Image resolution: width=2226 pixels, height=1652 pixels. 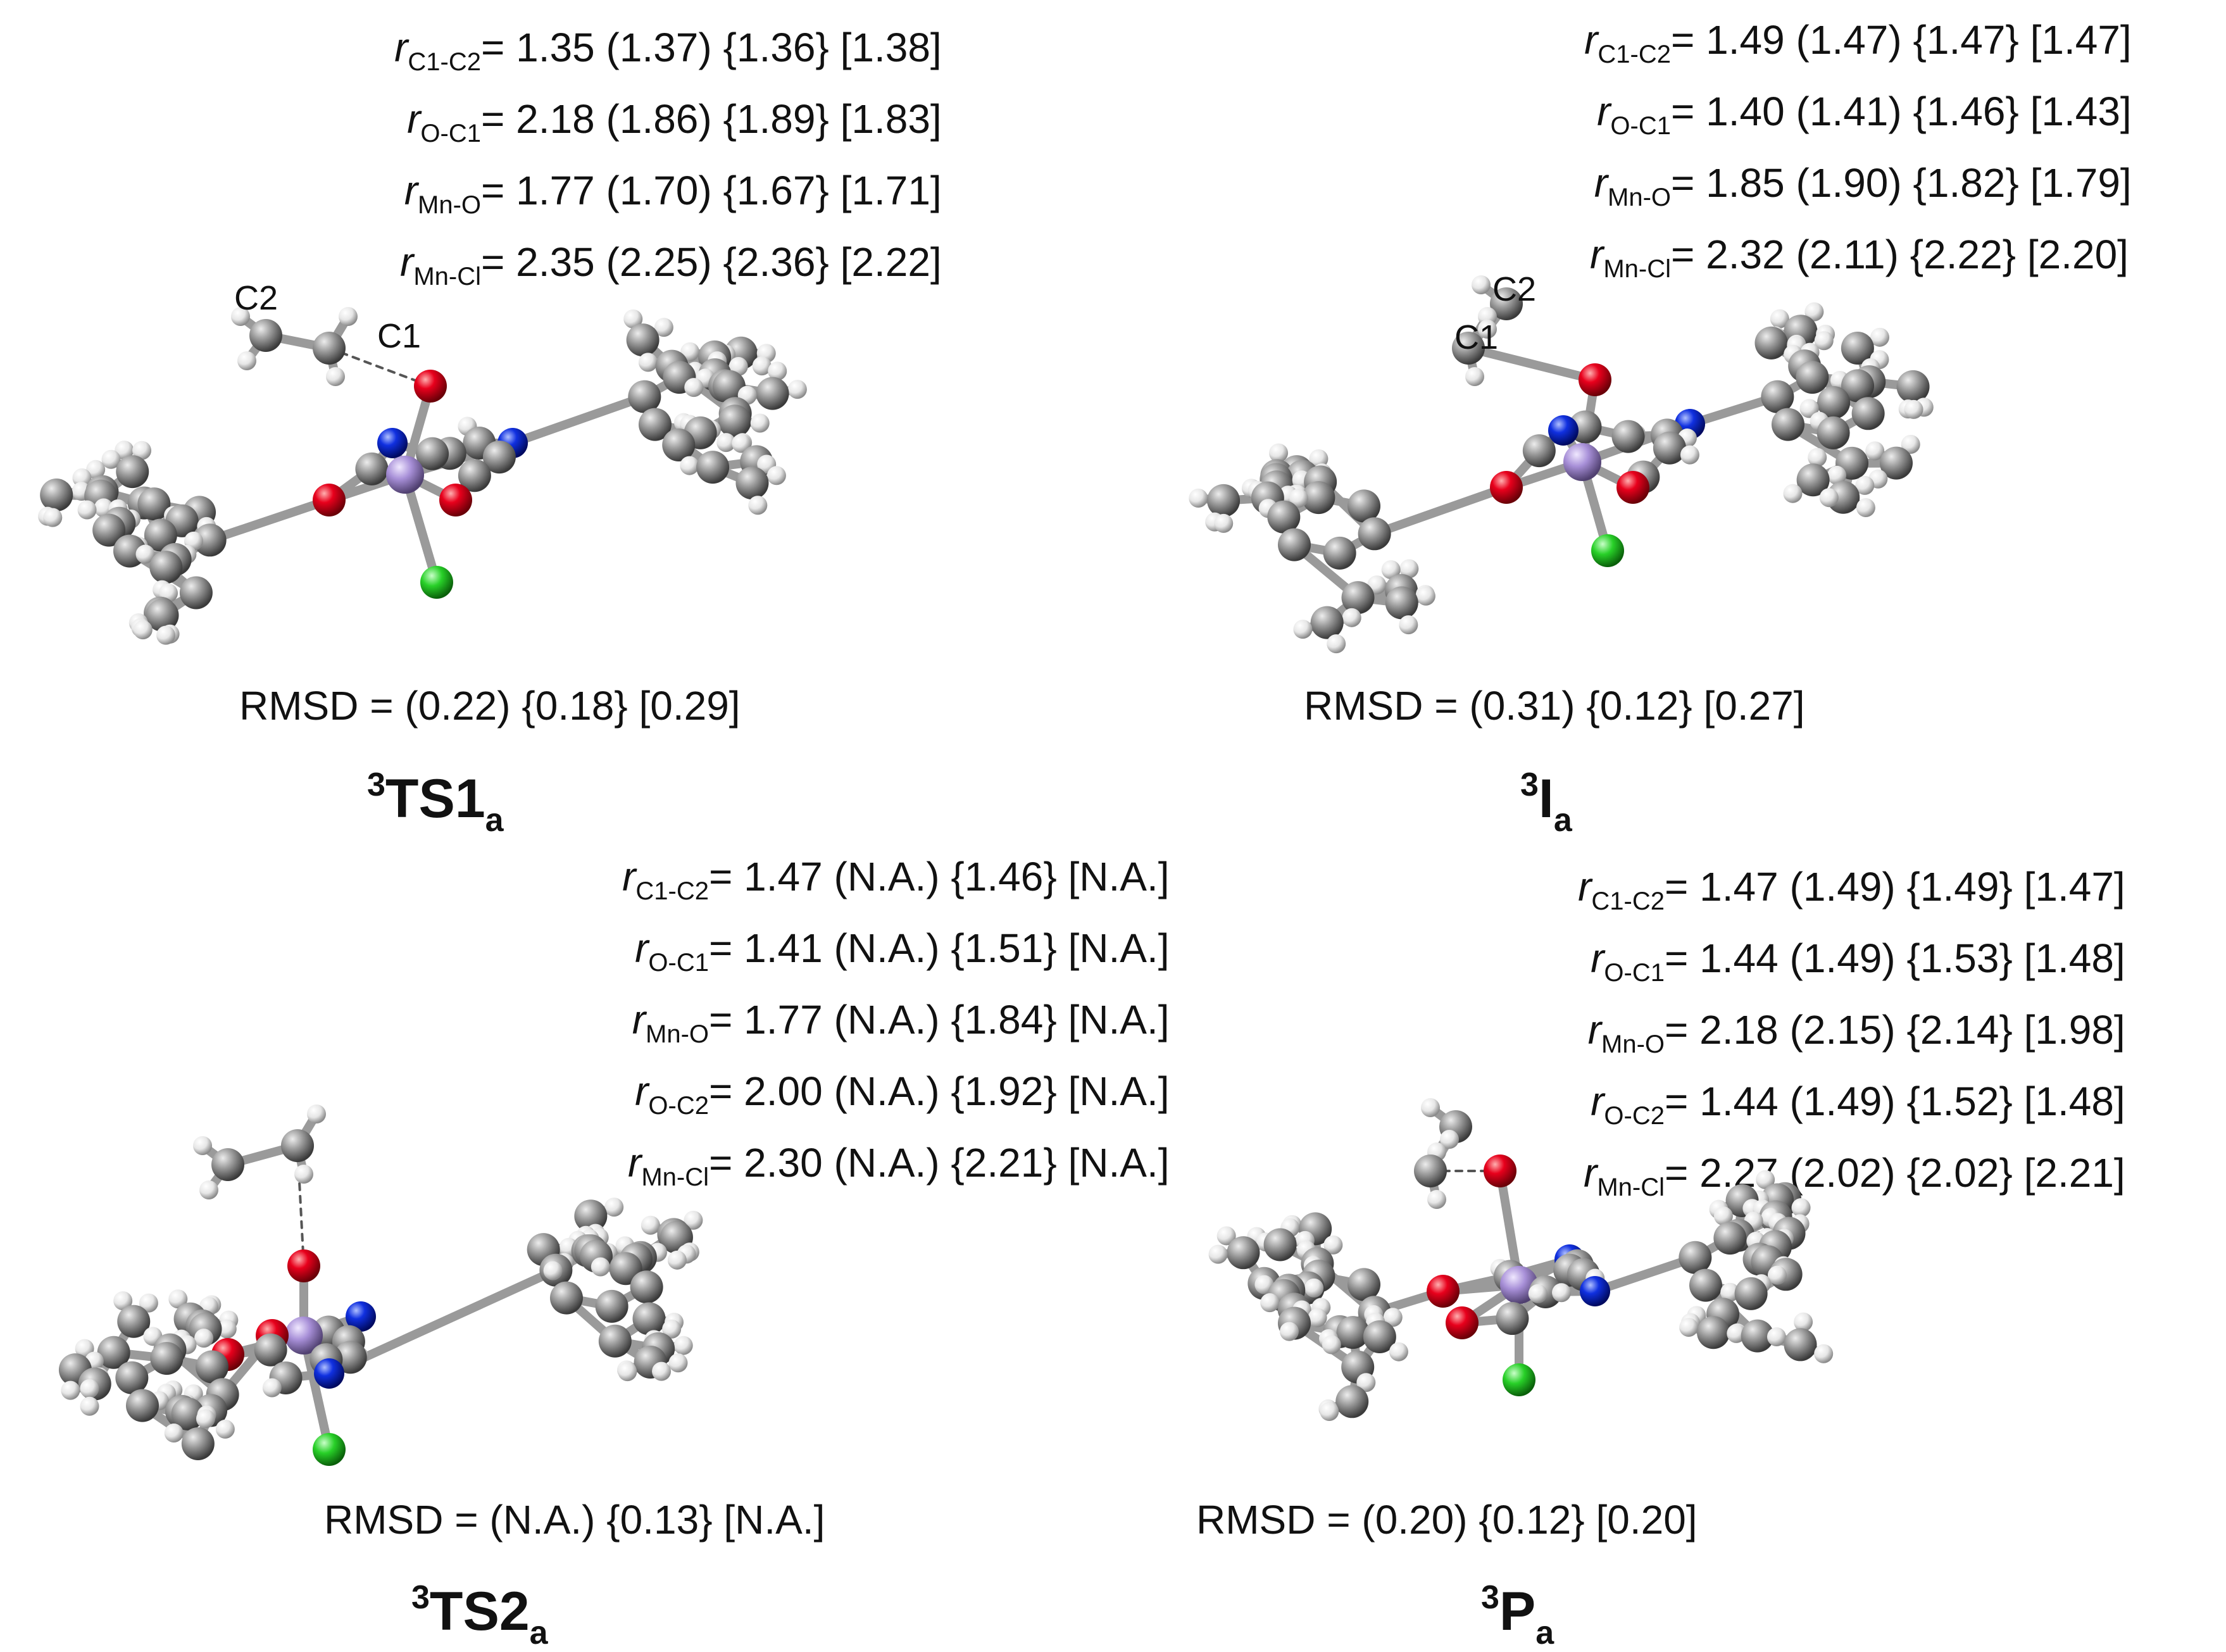 What do you see at coordinates (1514, 289) in the screenshot?
I see `atom-label-c2: C2` at bounding box center [1514, 289].